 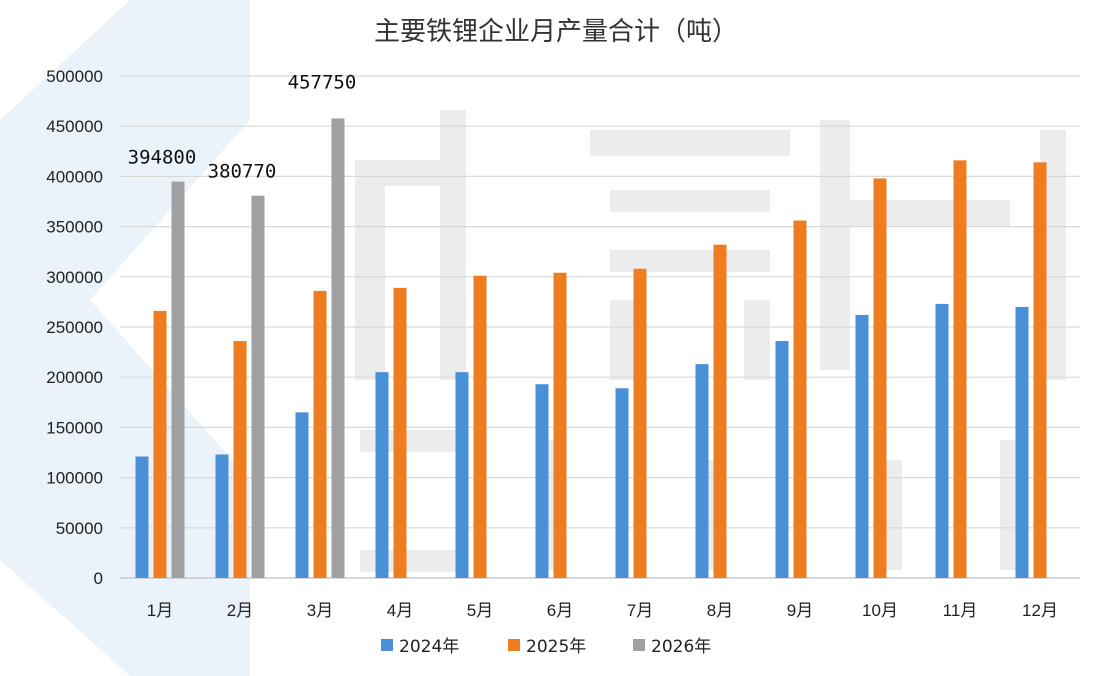 I want to click on legend-item: 2024年, so click(x=420, y=647).